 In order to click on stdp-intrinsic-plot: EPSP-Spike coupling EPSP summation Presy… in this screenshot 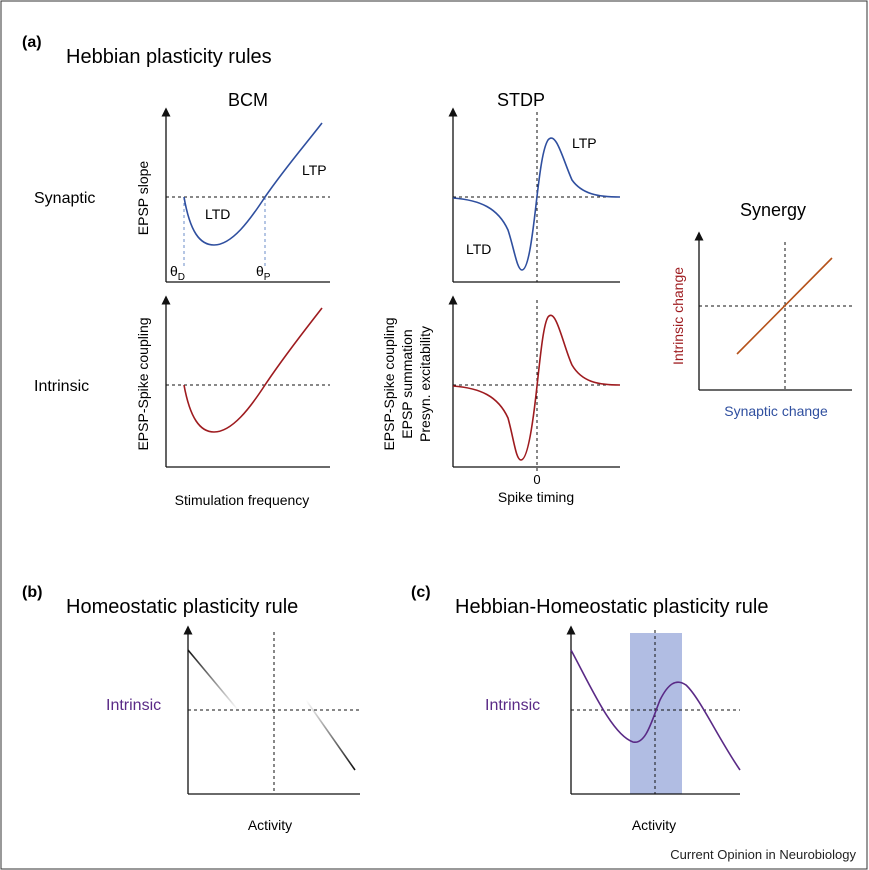, I will do `click(501, 400)`.